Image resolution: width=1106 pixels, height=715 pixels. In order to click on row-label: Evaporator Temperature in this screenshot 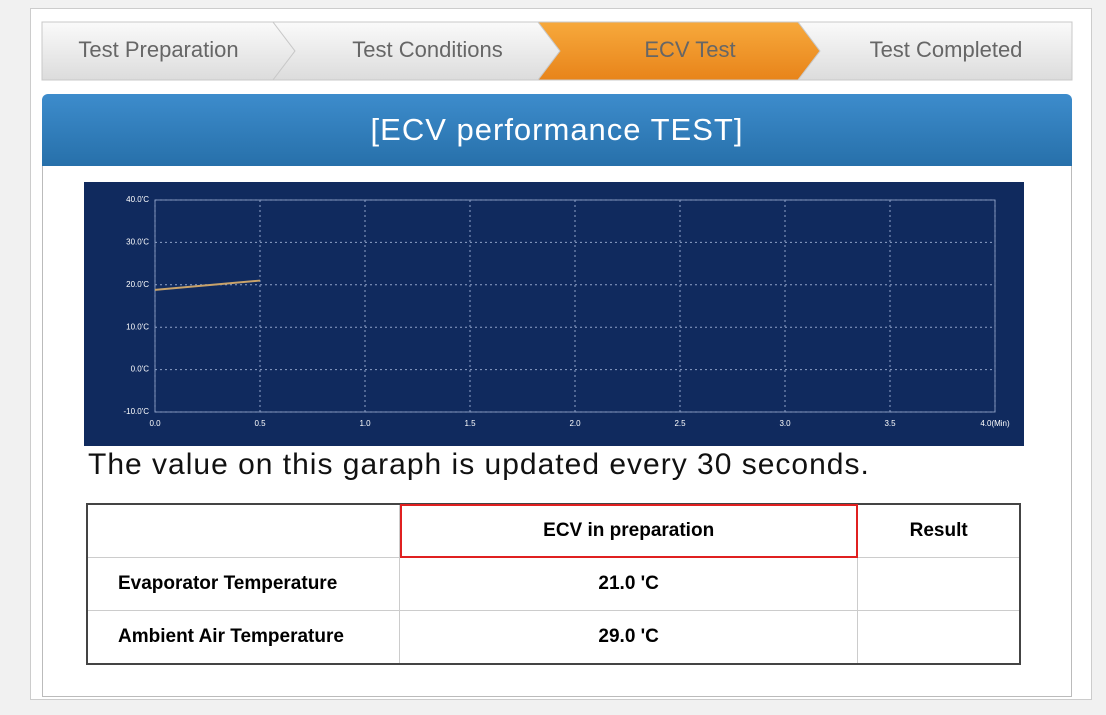, I will do `click(243, 584)`.